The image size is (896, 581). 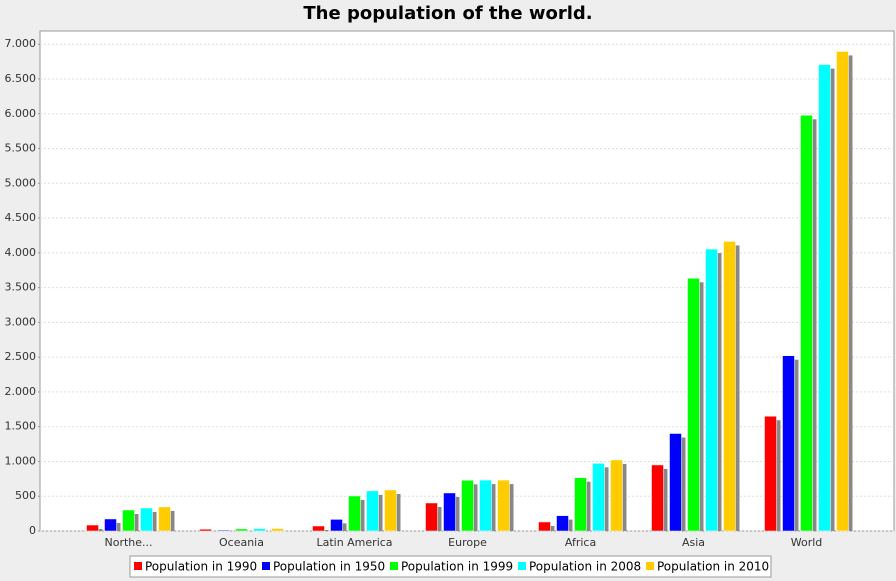 I want to click on y-tick-label: 3.500, so click(x=21, y=287).